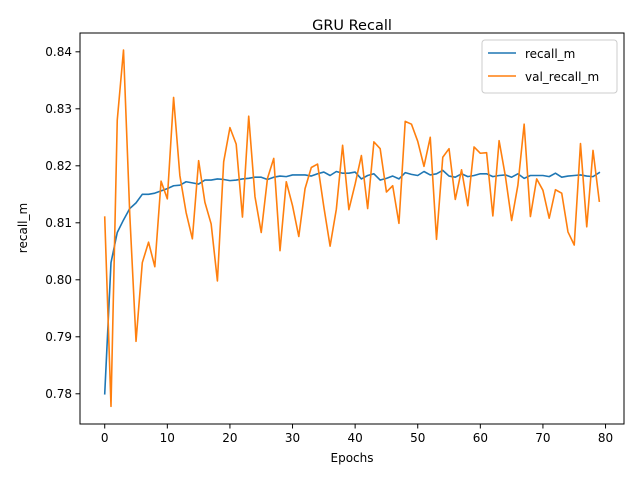 The width and height of the screenshot is (640, 480). Describe the element at coordinates (58, 166) in the screenshot. I see `y-tick-label: 0.82` at that location.